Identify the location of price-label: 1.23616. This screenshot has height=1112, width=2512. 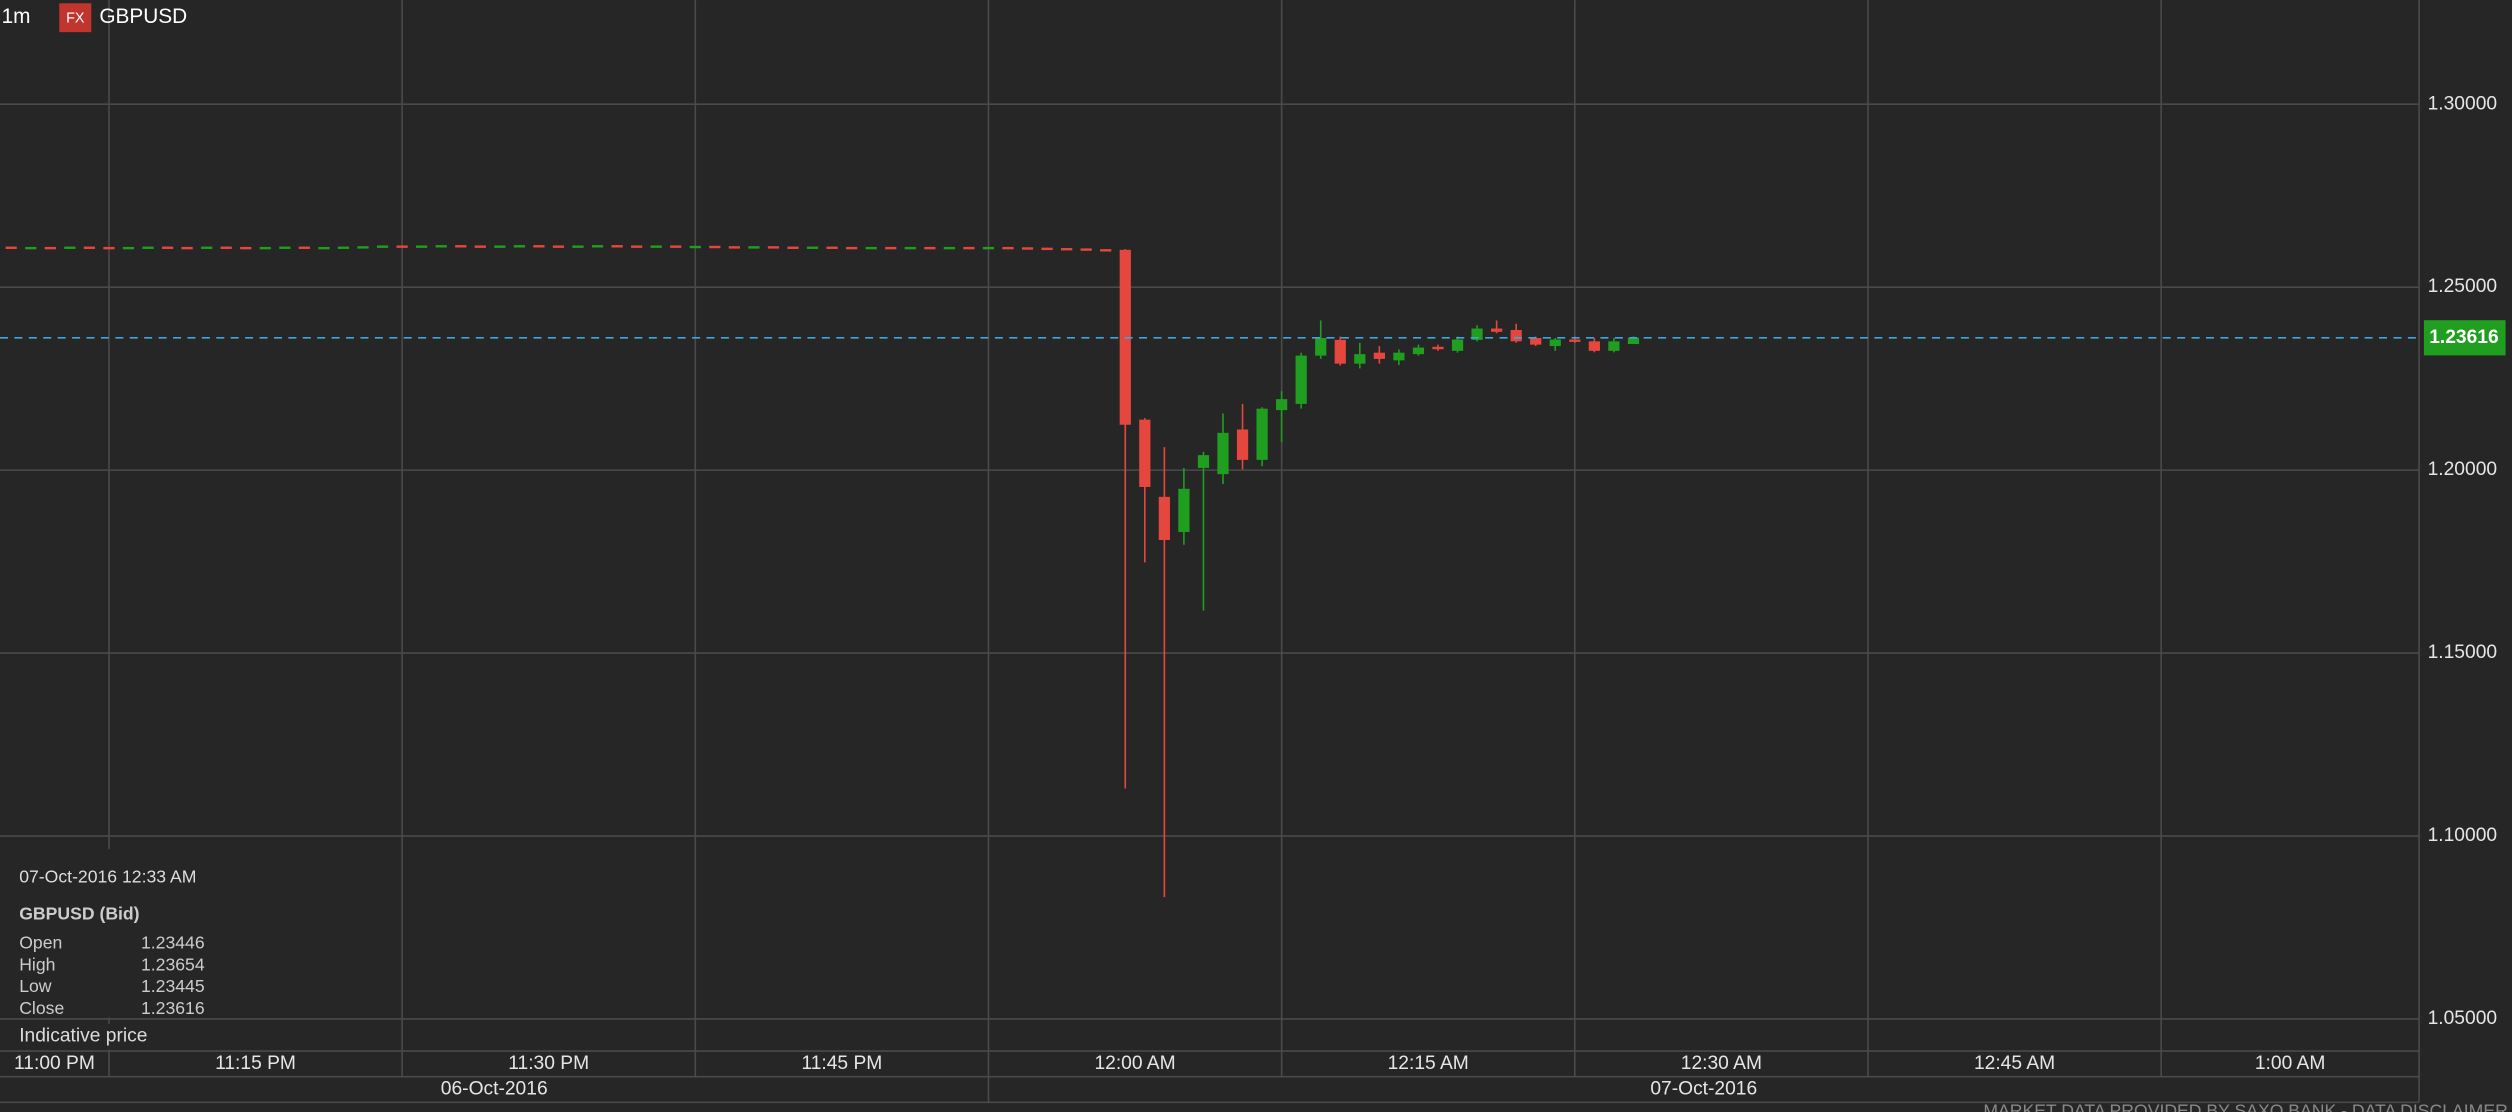
(2463, 337).